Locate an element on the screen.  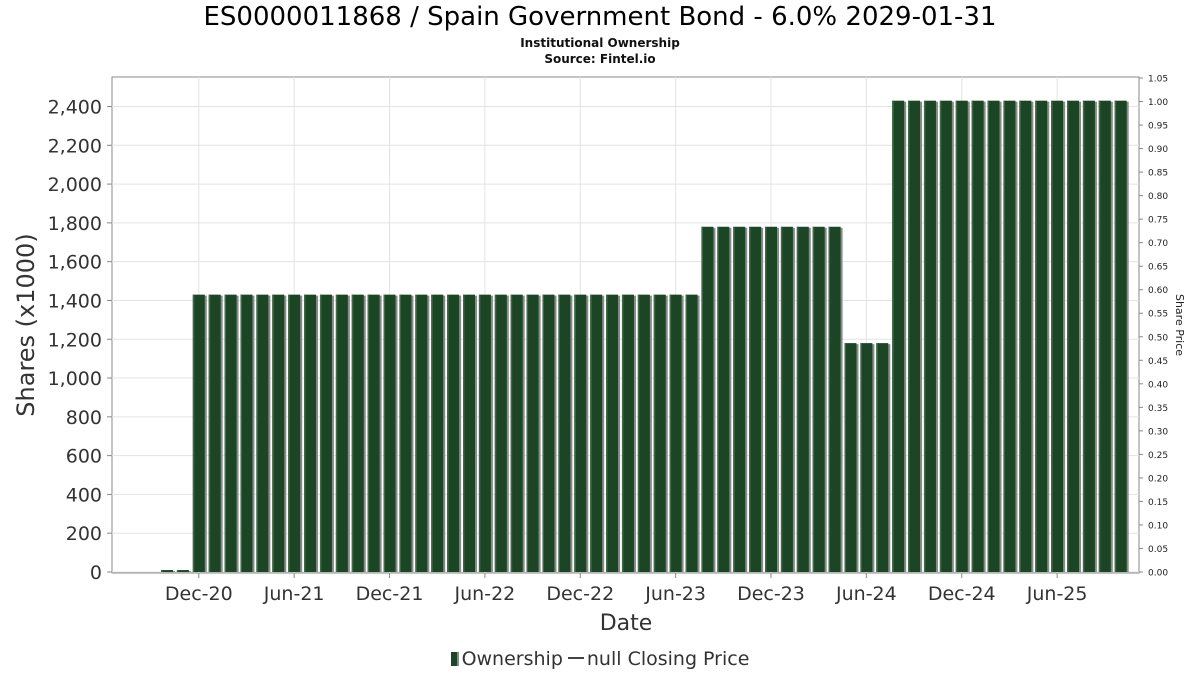
x-tick-label: Jun-24 is located at coordinates (866, 594).